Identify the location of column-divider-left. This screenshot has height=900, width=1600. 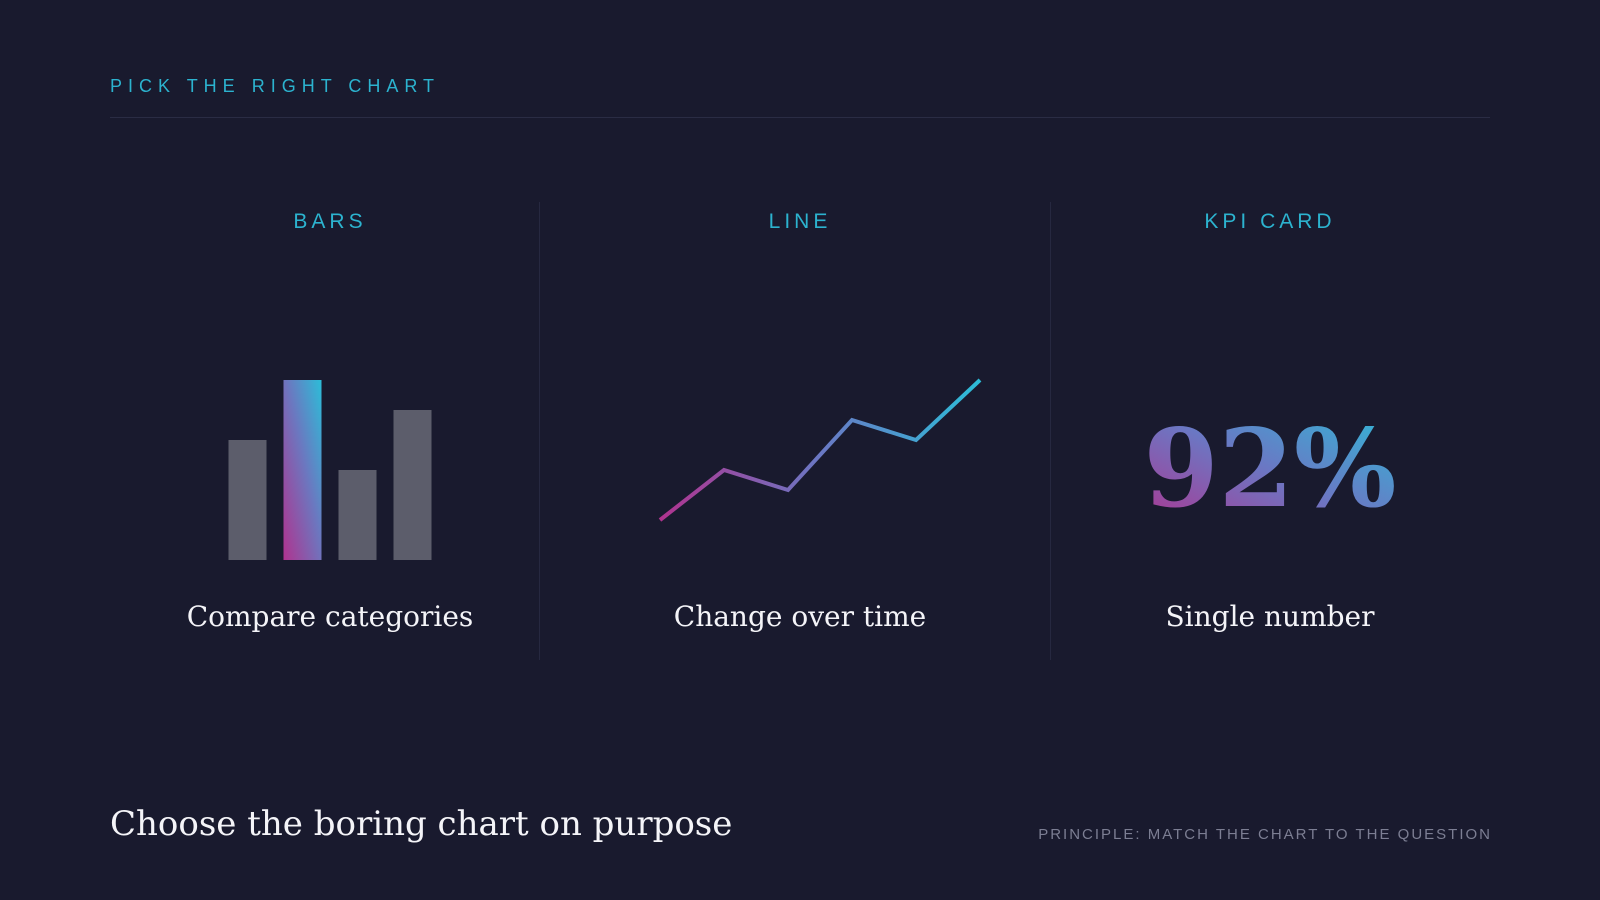
(539, 431).